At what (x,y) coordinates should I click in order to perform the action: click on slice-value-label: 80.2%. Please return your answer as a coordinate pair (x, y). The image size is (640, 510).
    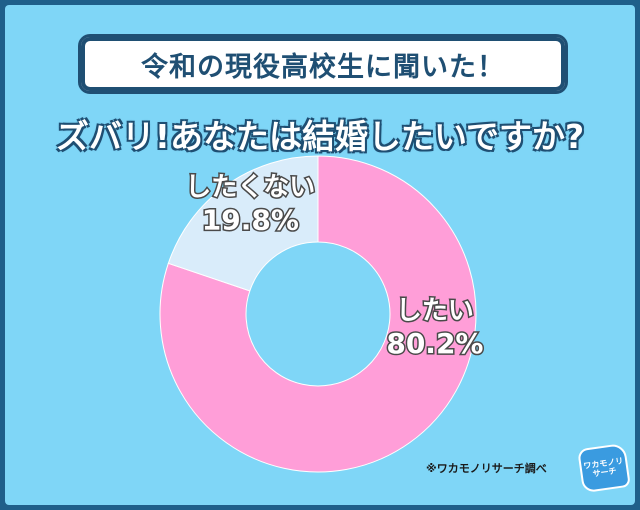
    Looking at the image, I should click on (434, 343).